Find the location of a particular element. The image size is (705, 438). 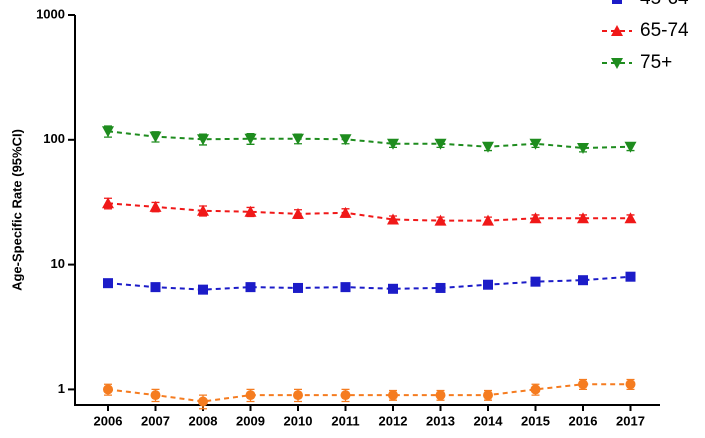

x-tick-label: 2014 is located at coordinates (489, 420).